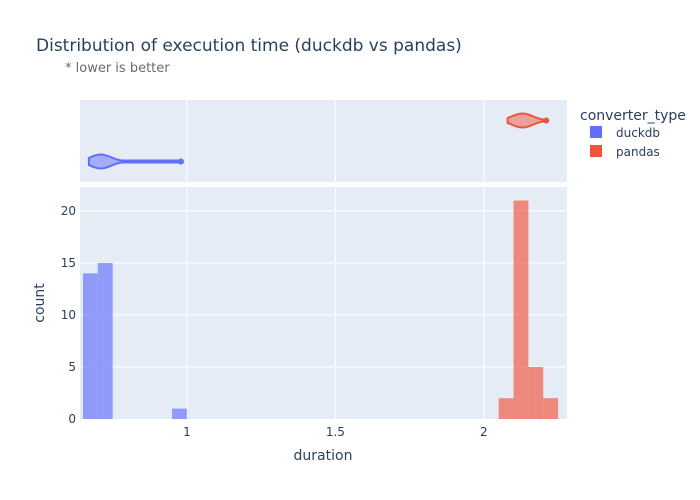 Image resolution: width=700 pixels, height=500 pixels. Describe the element at coordinates (638, 133) in the screenshot. I see `legend-label-duckdb: duckdb` at that location.